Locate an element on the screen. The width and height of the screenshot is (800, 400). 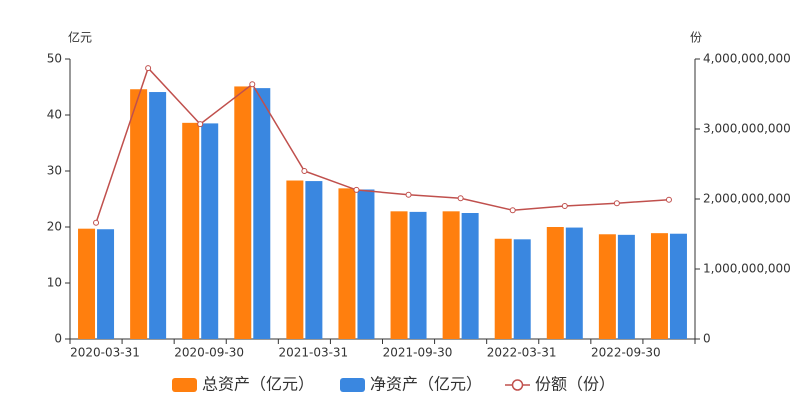
y-tick-label: 0 is located at coordinates (58, 339).